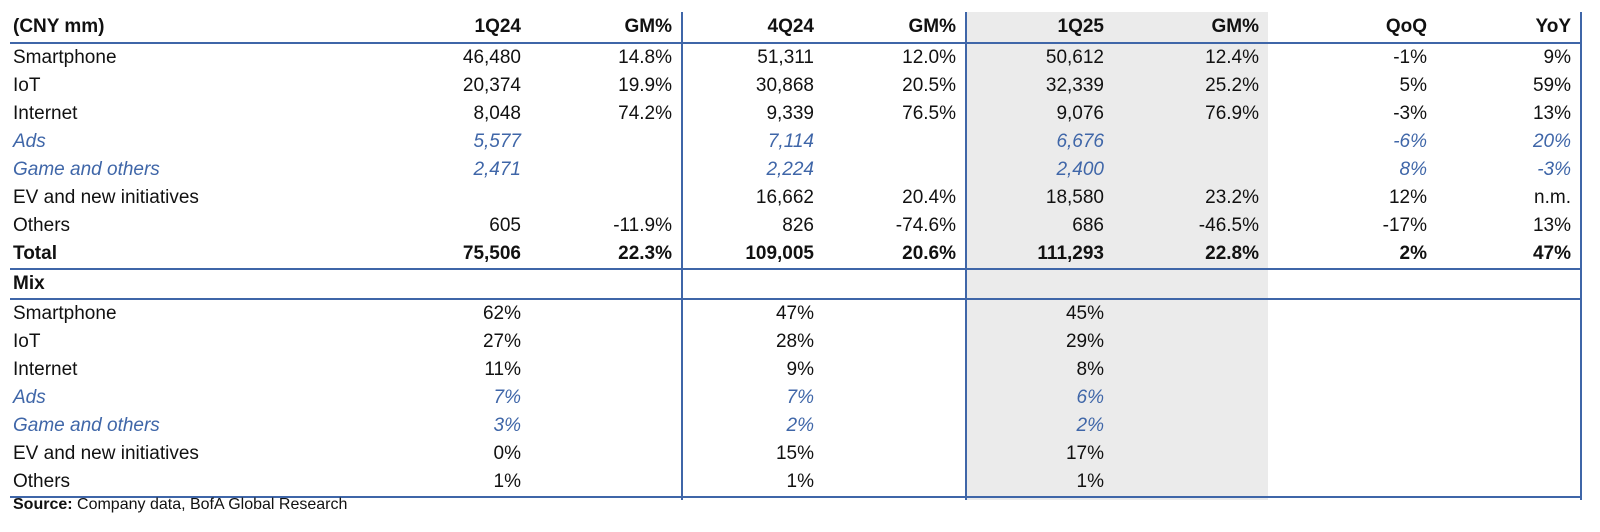  What do you see at coordinates (43, 504) in the screenshot?
I see `source-label: Source:` at bounding box center [43, 504].